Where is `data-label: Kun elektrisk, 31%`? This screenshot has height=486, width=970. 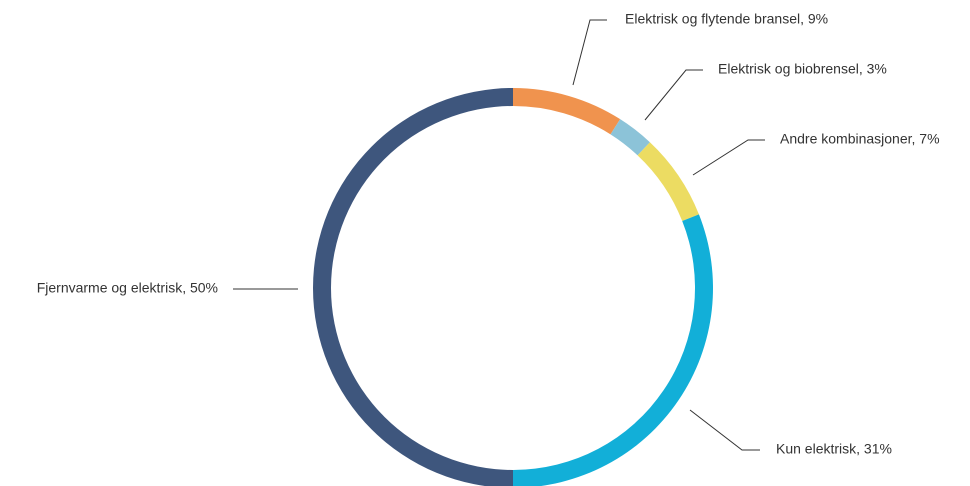
data-label: Kun elektrisk, 31% is located at coordinates (834, 449).